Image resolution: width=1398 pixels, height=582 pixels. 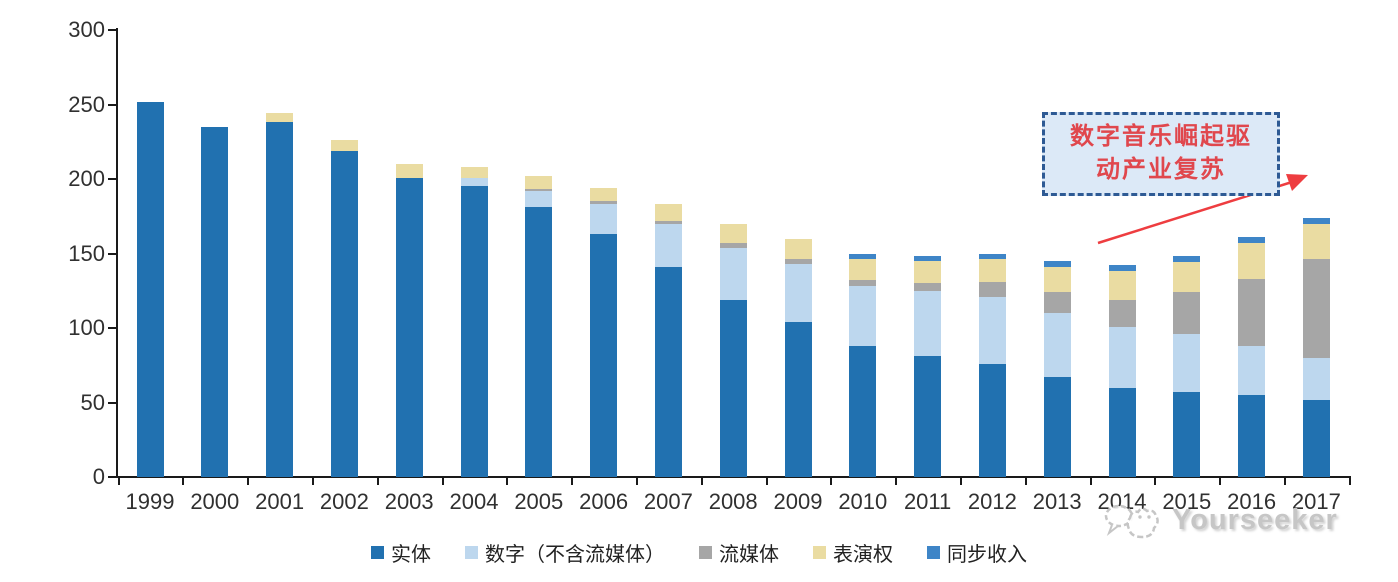 I want to click on x-axis-label: 2011, so click(x=927, y=501).